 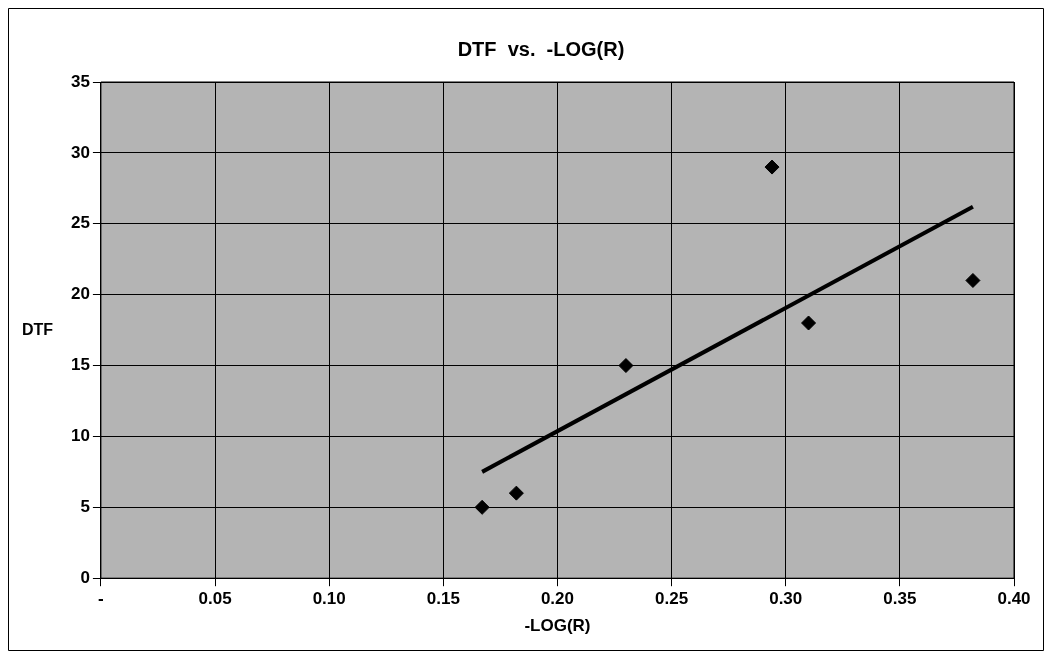 I want to click on y-tick-label: 30, so click(x=80, y=152).